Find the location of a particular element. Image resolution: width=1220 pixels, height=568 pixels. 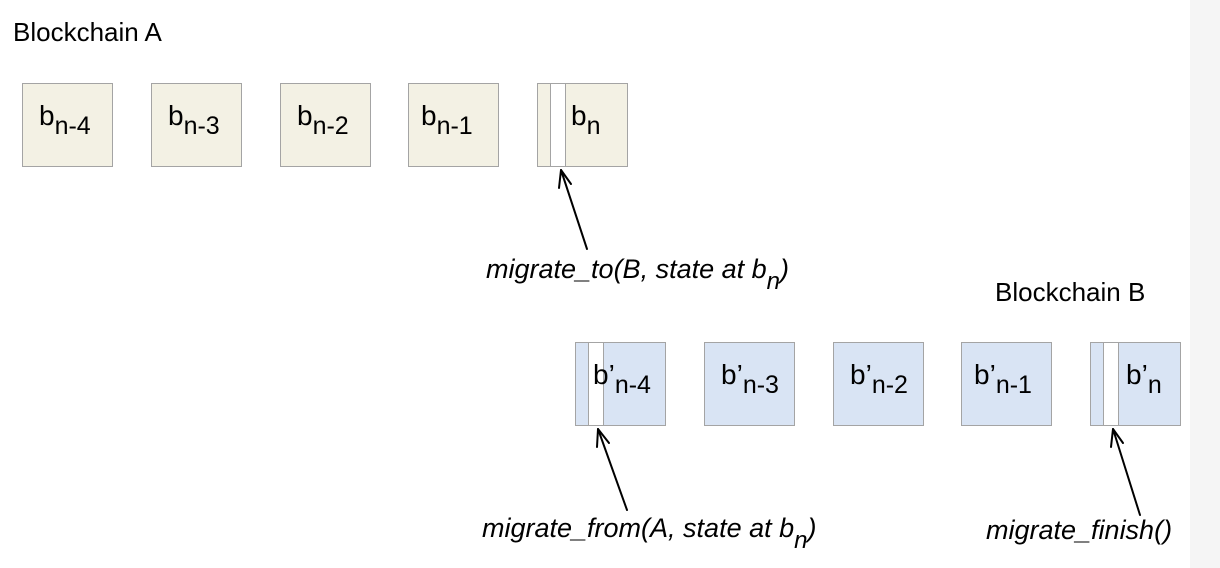

block-label: b’n-1 is located at coordinates (1003, 379).